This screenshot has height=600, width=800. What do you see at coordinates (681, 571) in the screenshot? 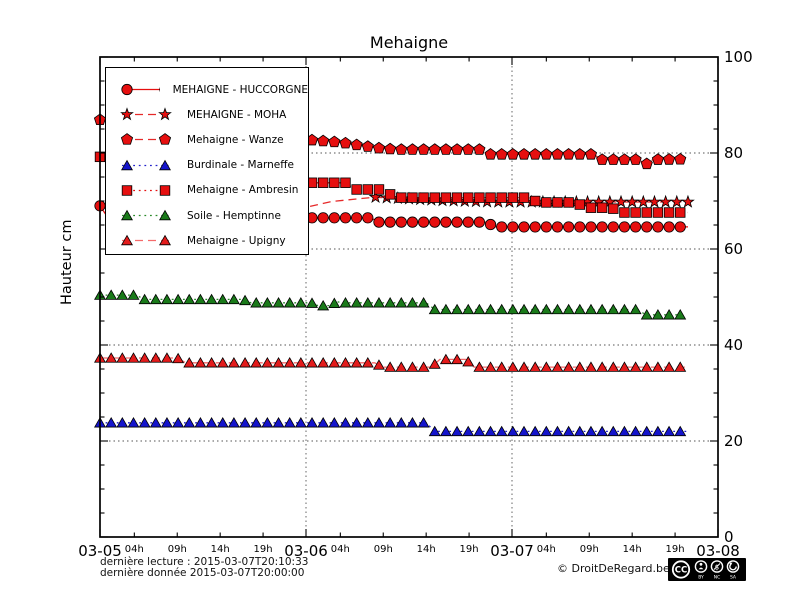
I see `cc-letters: CC` at bounding box center [681, 571].